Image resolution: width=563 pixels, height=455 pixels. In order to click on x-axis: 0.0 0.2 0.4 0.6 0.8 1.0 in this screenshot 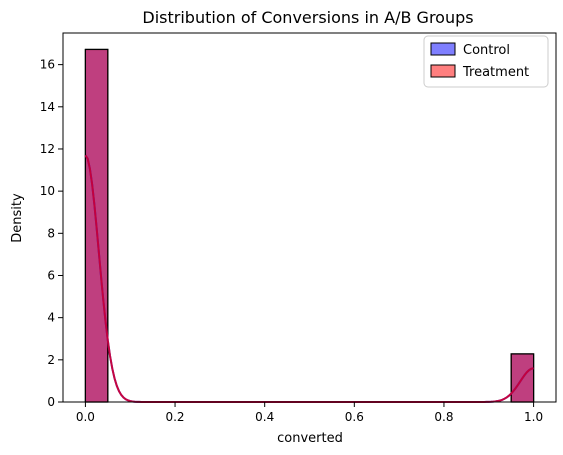, I will do `click(309, 413)`.